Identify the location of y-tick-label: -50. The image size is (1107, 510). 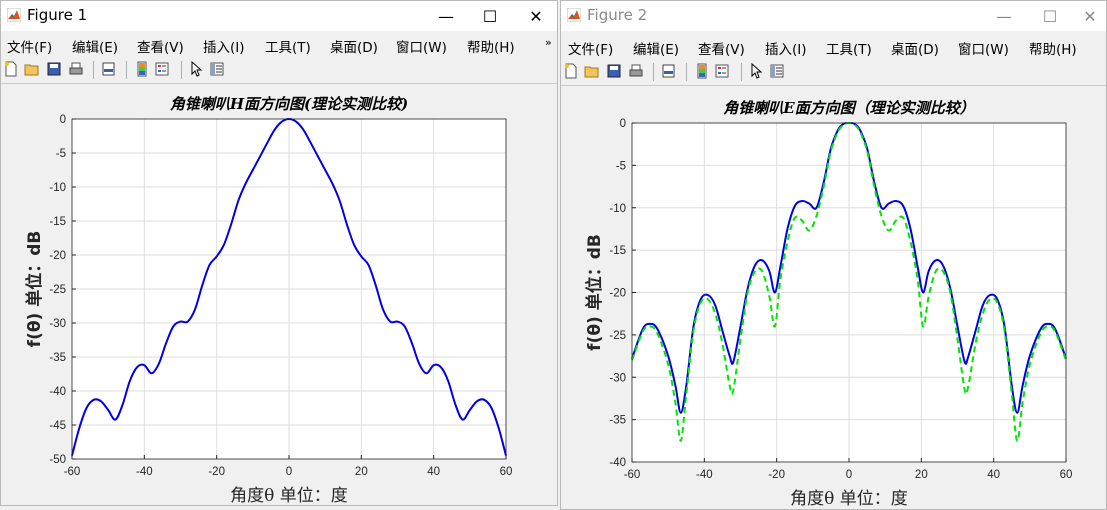
(57, 460).